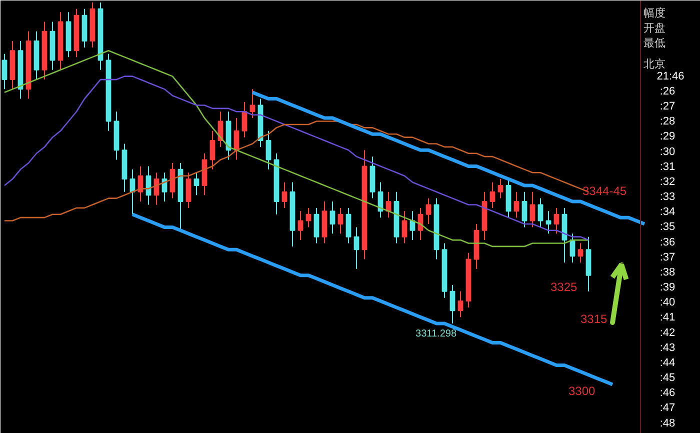 This screenshot has width=700, height=433. I want to click on annotation: 3325, so click(564, 287).